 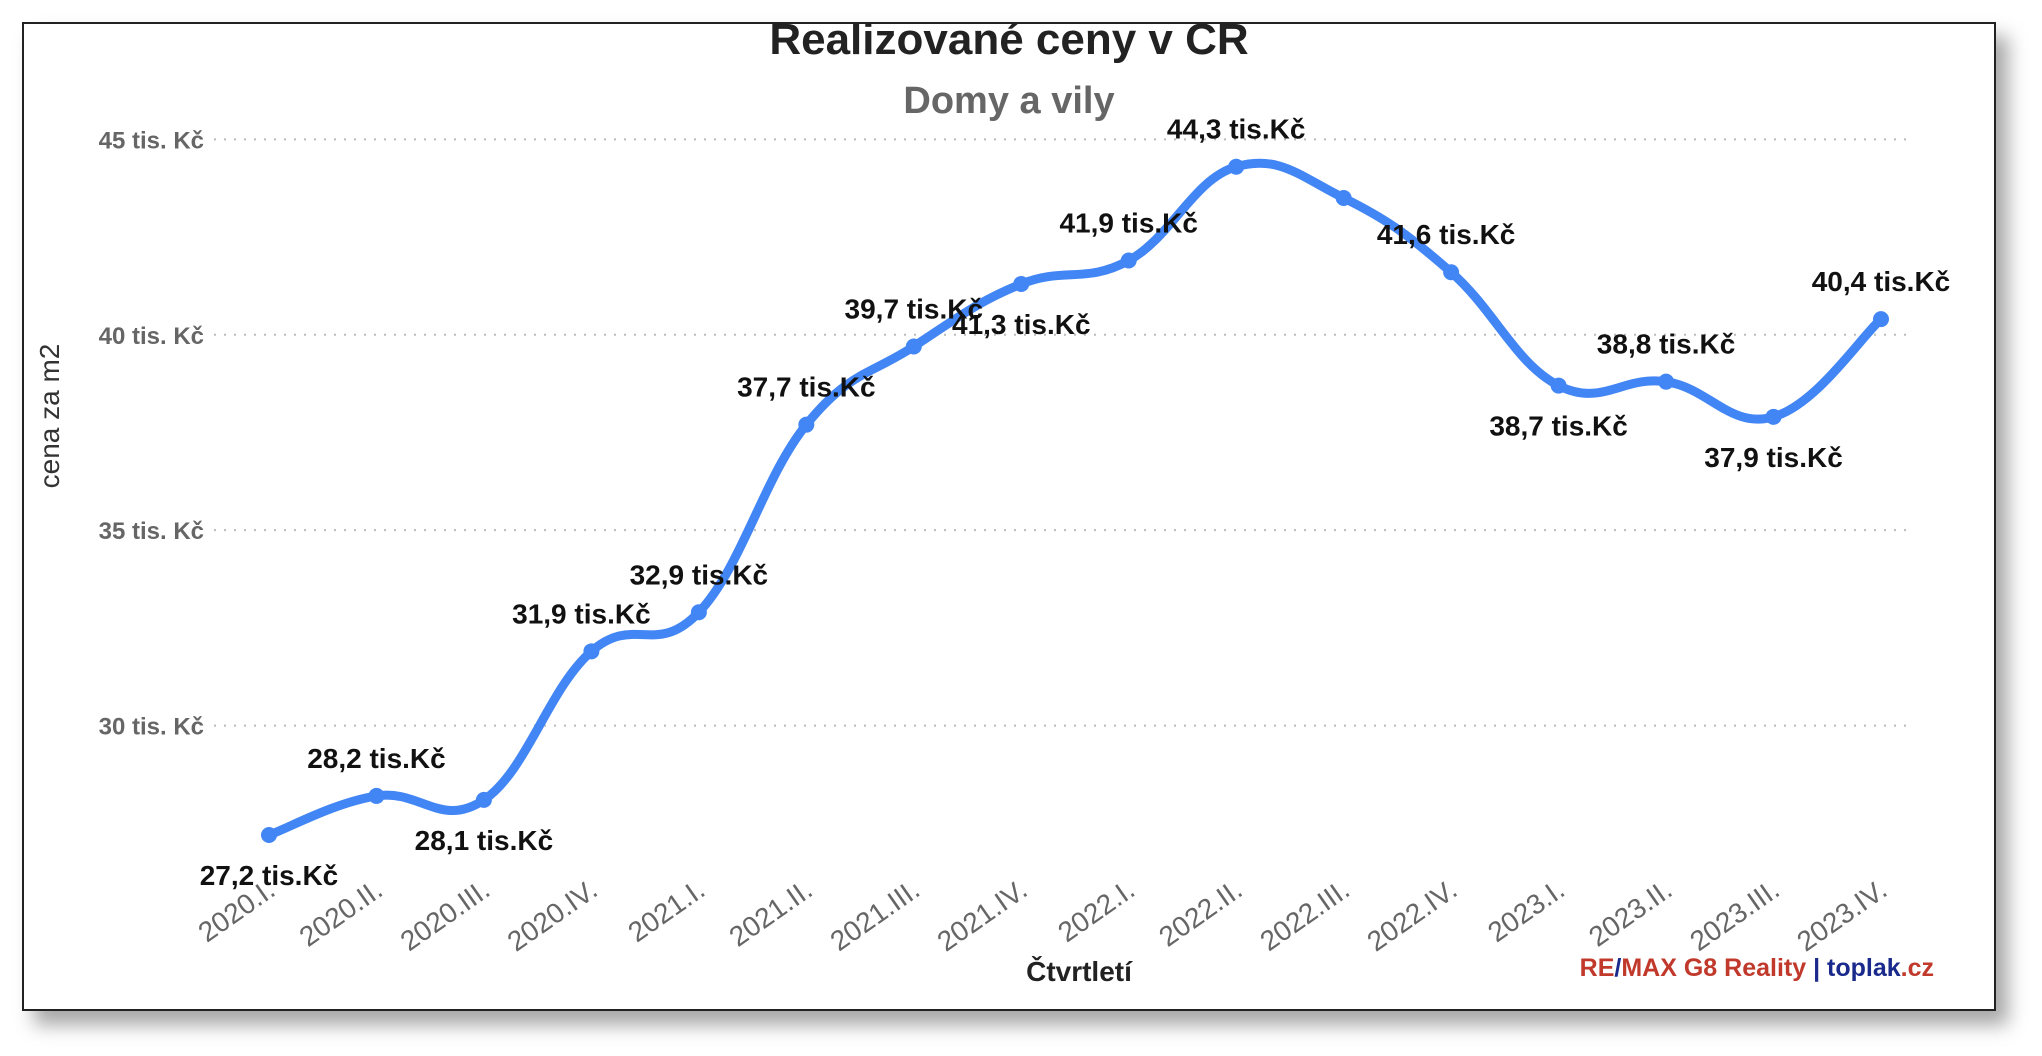 I want to click on brand-max: MAX G8 Reality, so click(x=1713, y=968).